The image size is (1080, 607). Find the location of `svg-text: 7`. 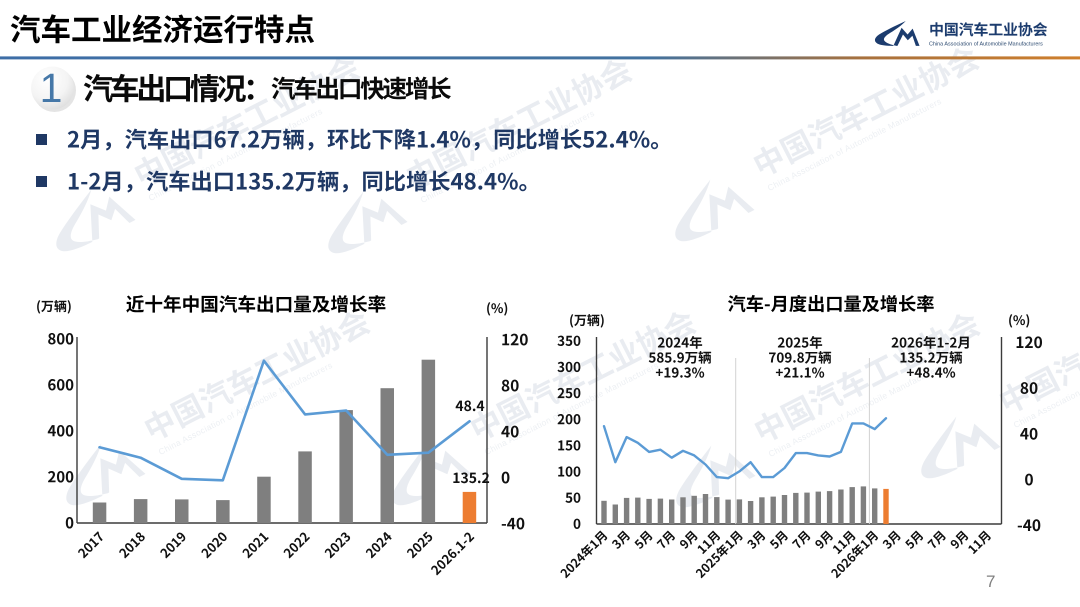

svg-text: 7 is located at coordinates (990, 581).